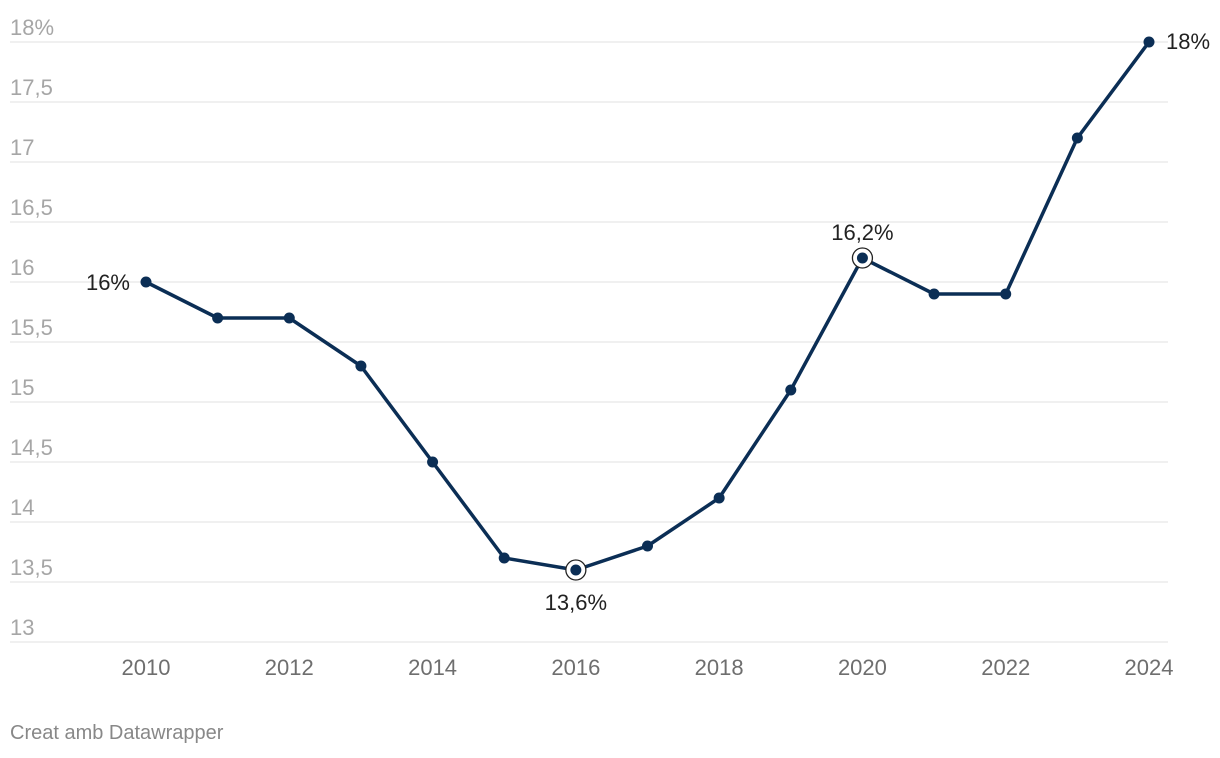  What do you see at coordinates (719, 667) in the screenshot?
I see `x-tick-label: 2018` at bounding box center [719, 667].